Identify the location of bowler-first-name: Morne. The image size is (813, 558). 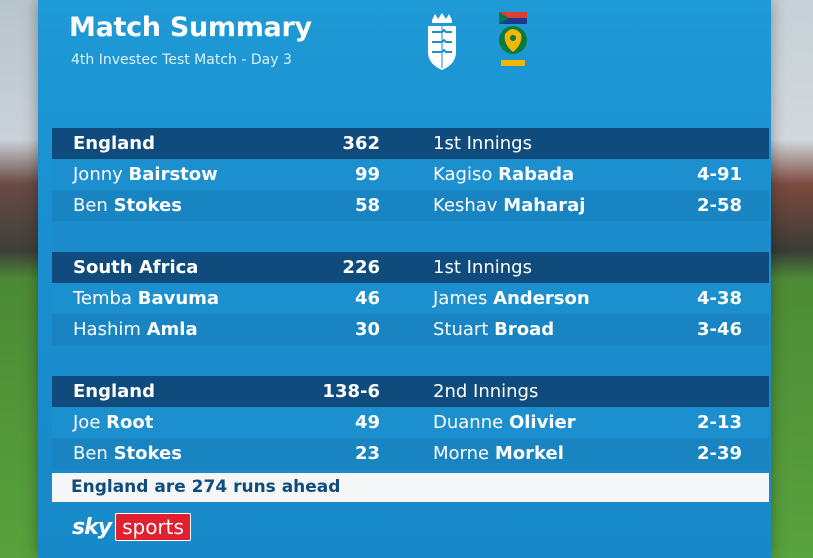
(461, 453).